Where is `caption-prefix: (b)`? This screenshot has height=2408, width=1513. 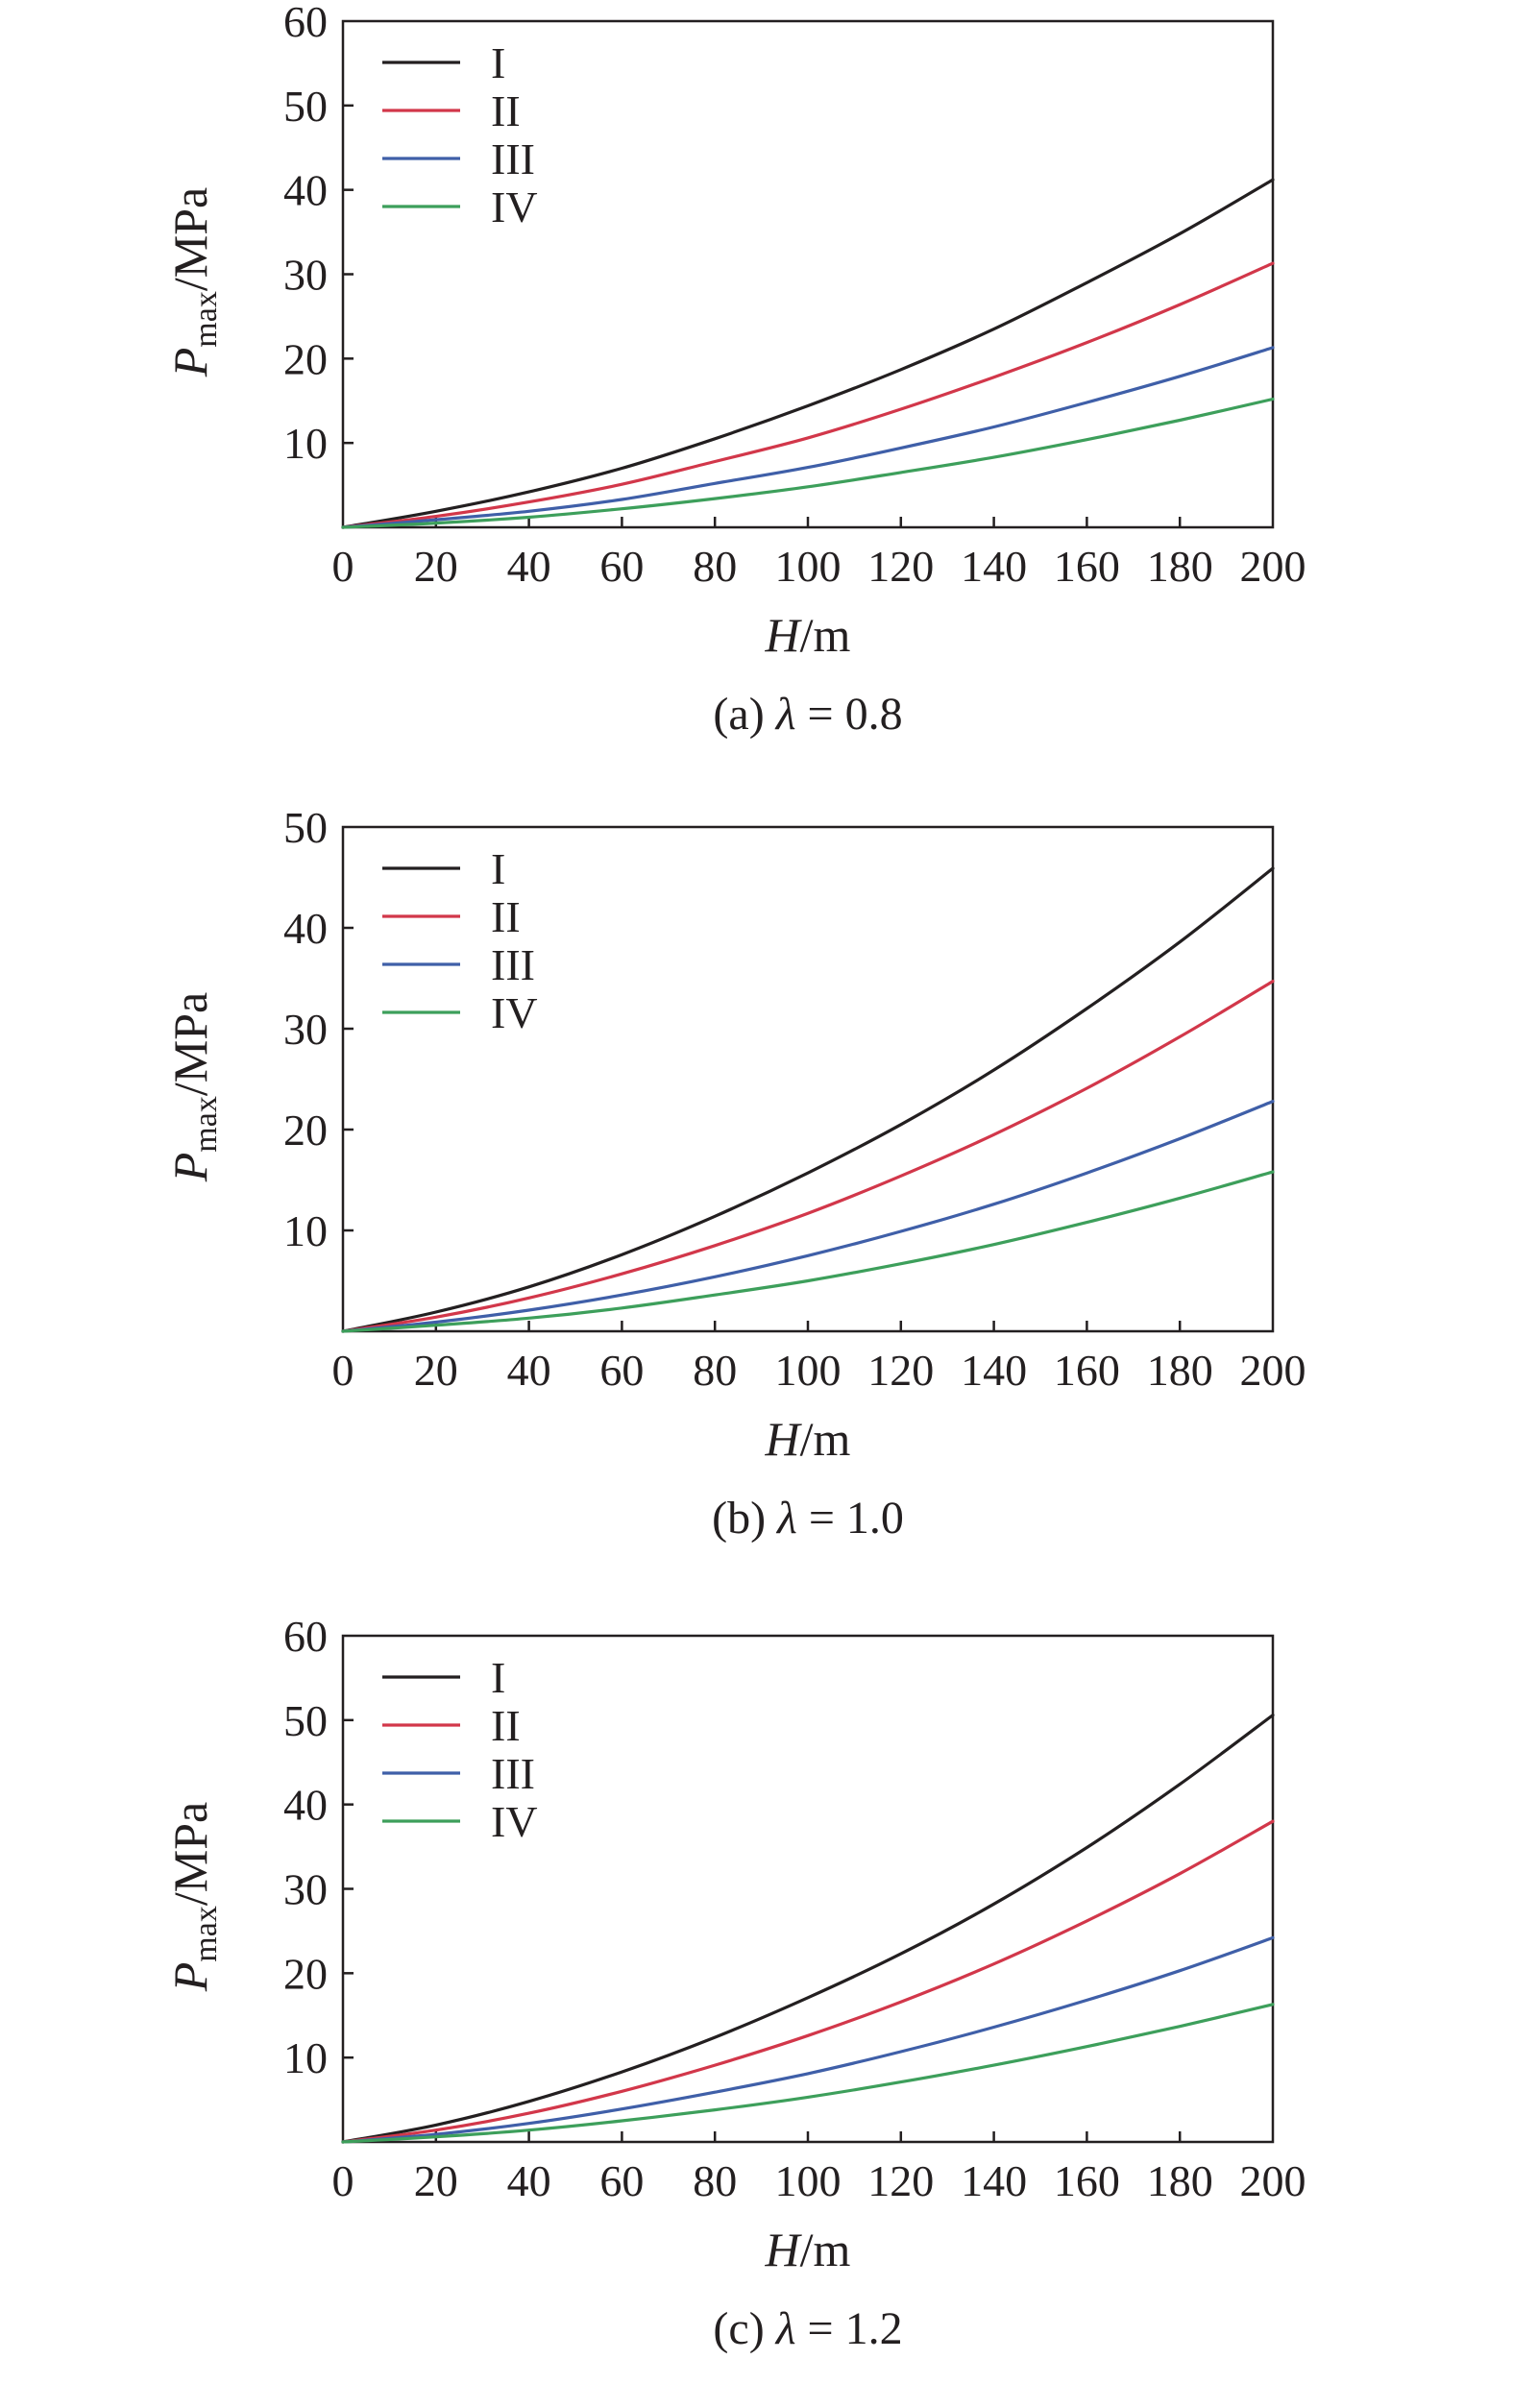 caption-prefix: (b) is located at coordinates (744, 1518).